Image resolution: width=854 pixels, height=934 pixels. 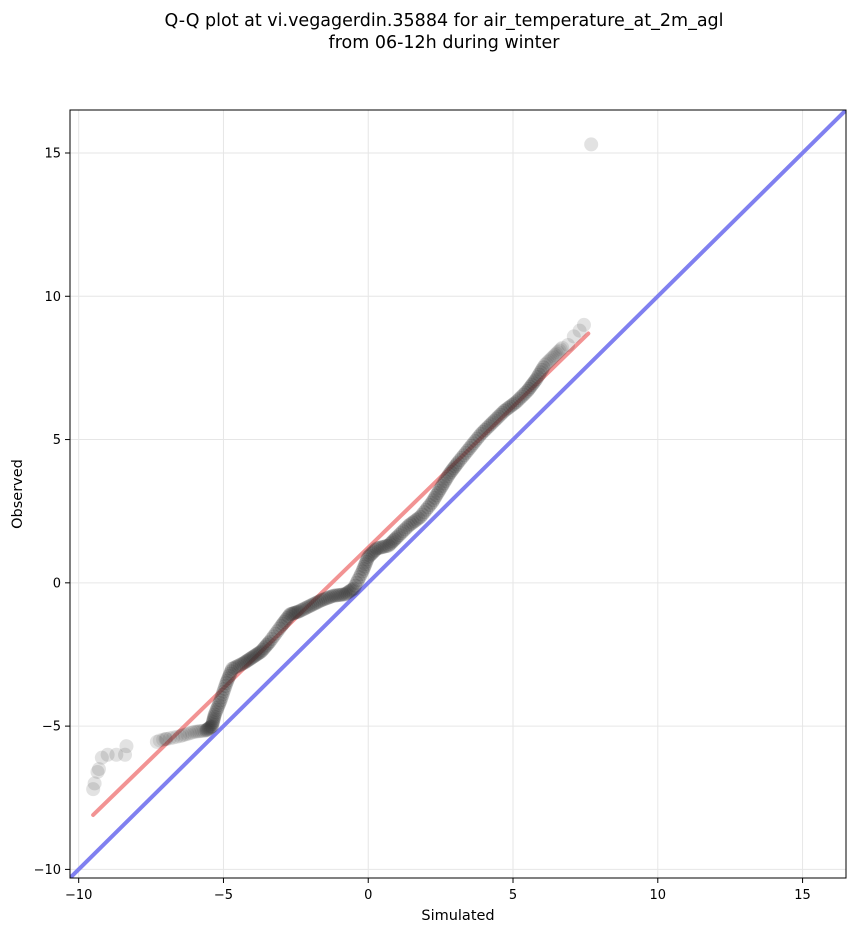 What do you see at coordinates (18, 494) in the screenshot?
I see `y-axis-label: Observed` at bounding box center [18, 494].